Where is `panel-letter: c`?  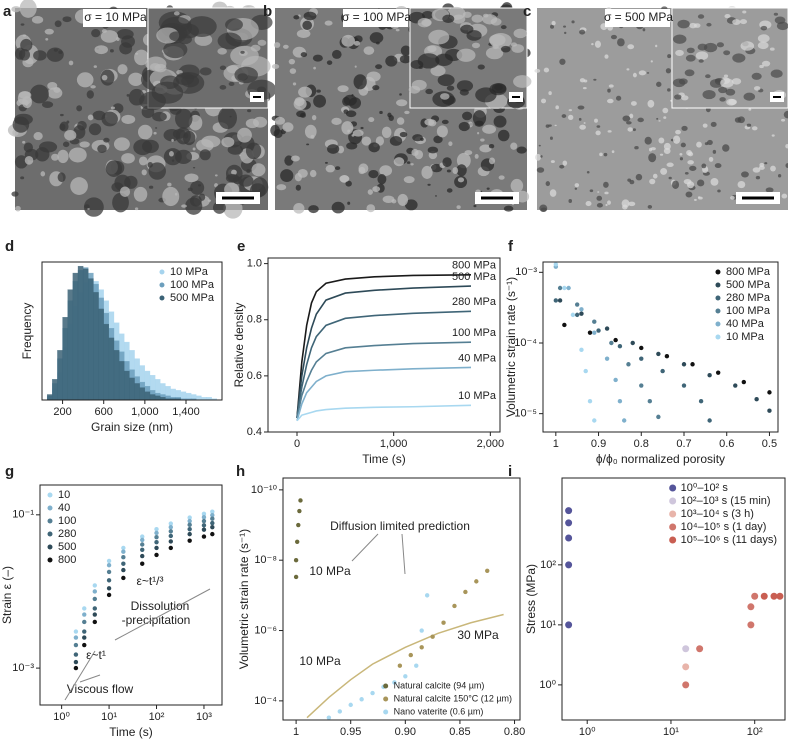
panel-letter: c is located at coordinates (527, 11).